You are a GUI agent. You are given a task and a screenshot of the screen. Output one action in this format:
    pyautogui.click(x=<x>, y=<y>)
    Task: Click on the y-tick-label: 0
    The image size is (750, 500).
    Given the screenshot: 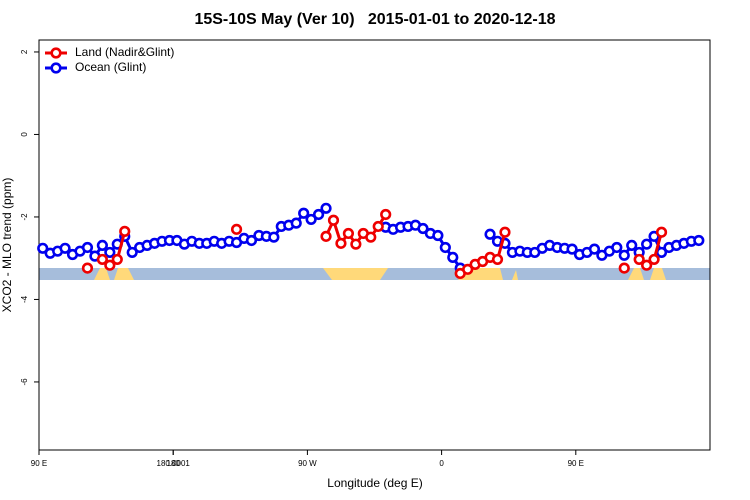 What is the action you would take?
    pyautogui.click(x=24, y=134)
    